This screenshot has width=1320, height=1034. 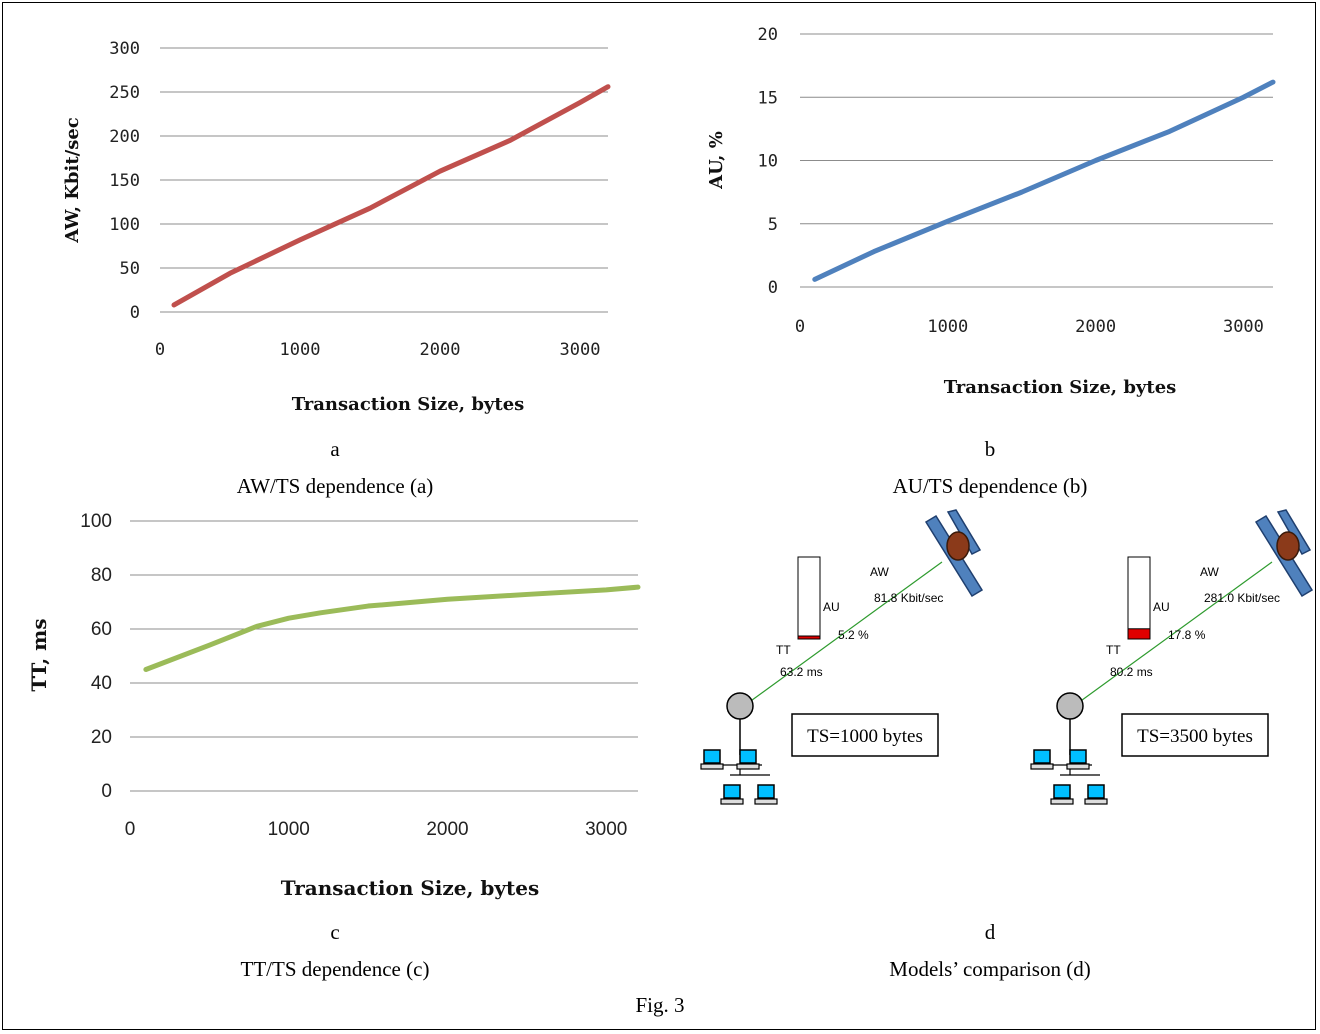 What do you see at coordinates (124, 181) in the screenshot?
I see `y-tick-label: 150` at bounding box center [124, 181].